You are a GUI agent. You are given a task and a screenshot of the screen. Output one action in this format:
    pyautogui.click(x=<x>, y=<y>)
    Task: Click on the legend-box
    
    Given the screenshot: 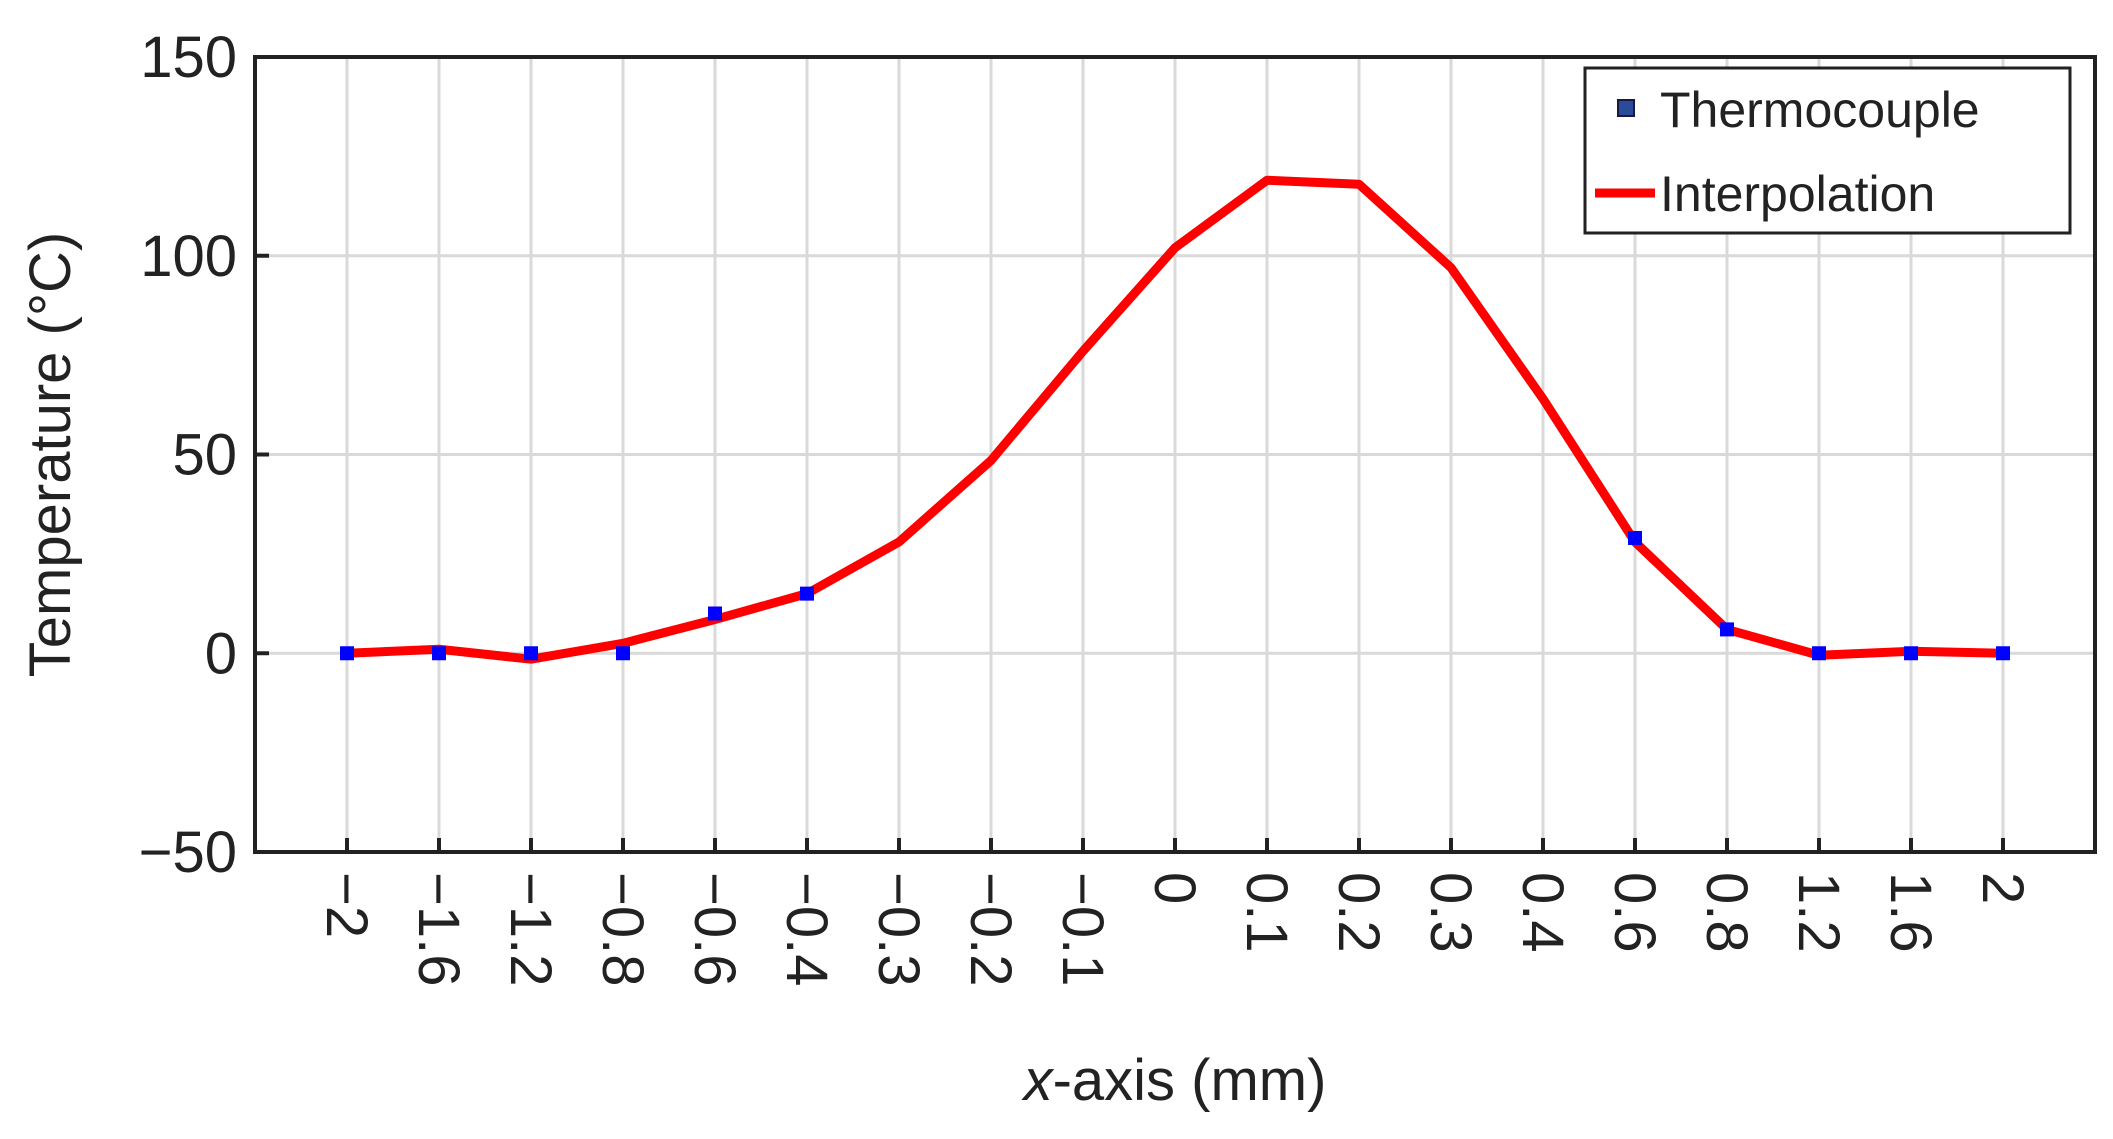 What is the action you would take?
    pyautogui.click(x=1827, y=150)
    